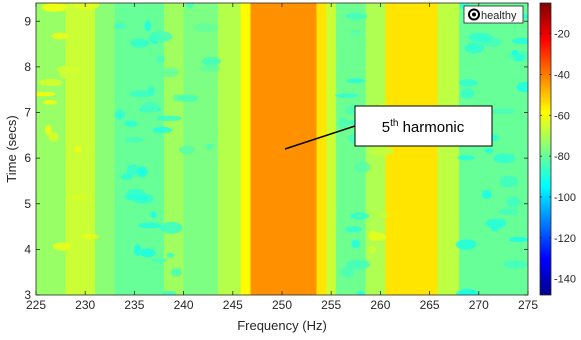 The height and width of the screenshot is (340, 581). I want to click on x-tick-label: 250, so click(282, 305).